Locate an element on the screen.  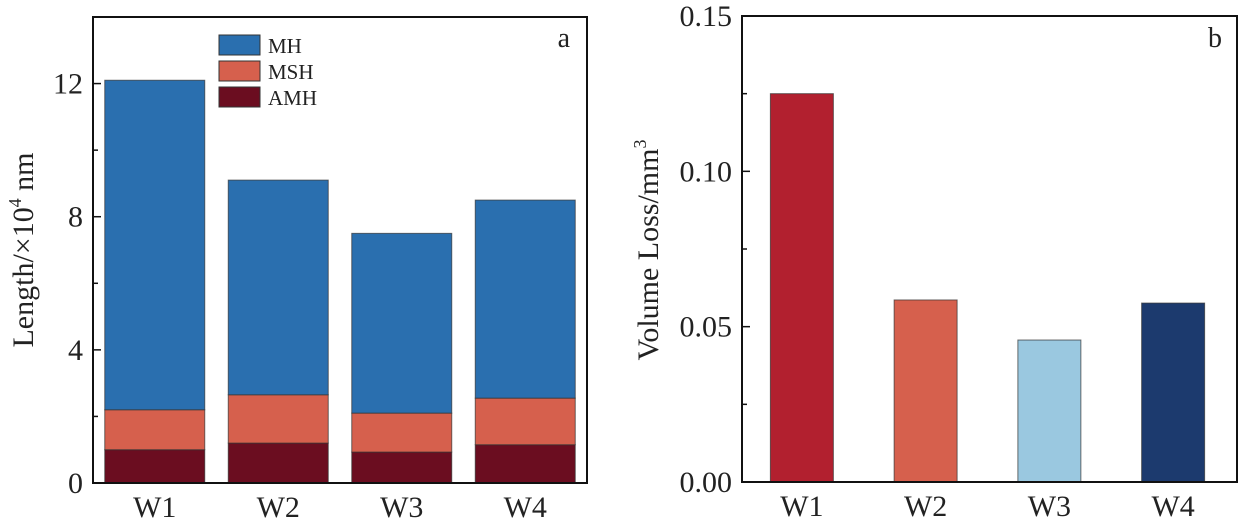
panel-b-y-axis-label: Volume Loss/mm3 is located at coordinates (647, 250).